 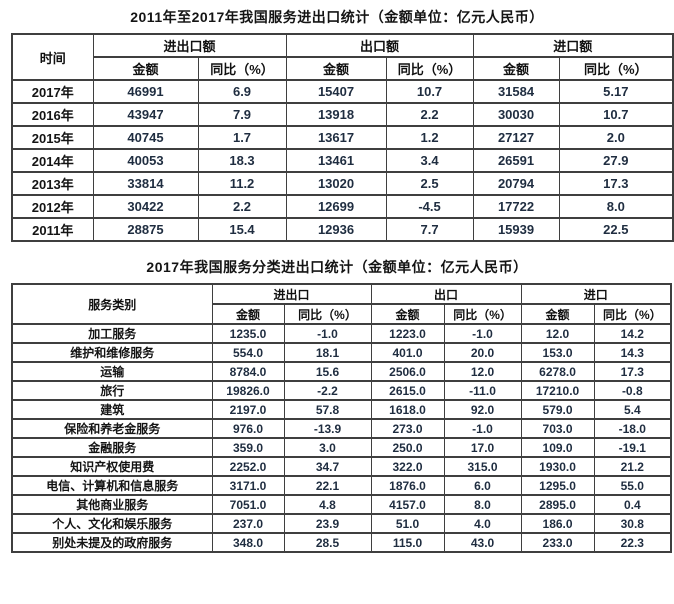 I want to click on col-header-import: 进口额, so click(x=573, y=45).